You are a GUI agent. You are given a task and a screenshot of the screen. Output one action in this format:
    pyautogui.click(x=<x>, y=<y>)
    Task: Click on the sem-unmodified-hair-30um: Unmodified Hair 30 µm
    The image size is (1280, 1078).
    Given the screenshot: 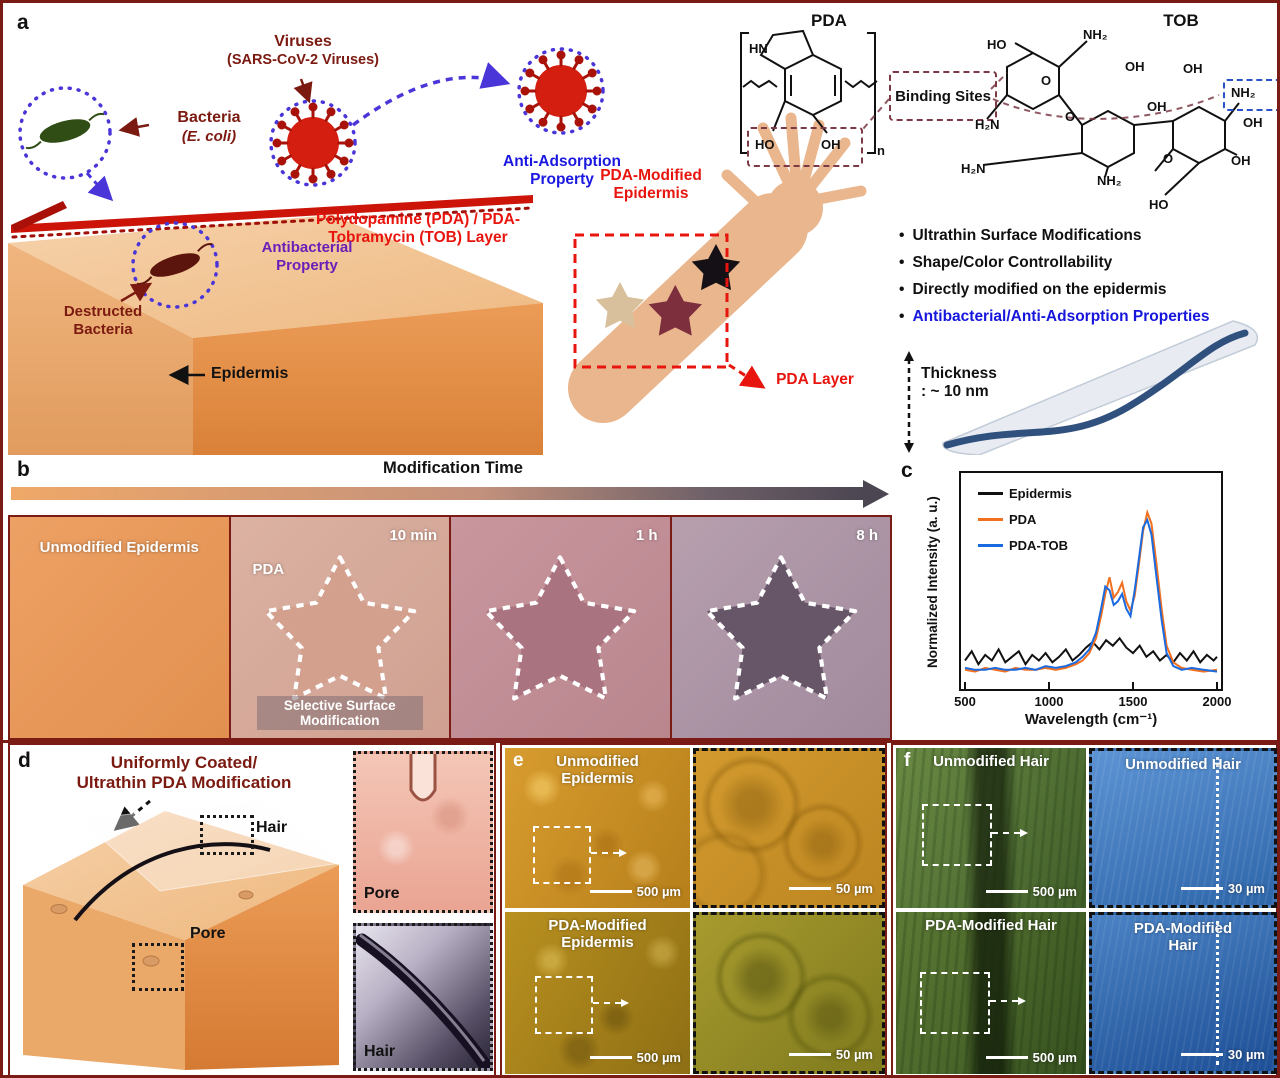 What is the action you would take?
    pyautogui.click(x=1183, y=828)
    